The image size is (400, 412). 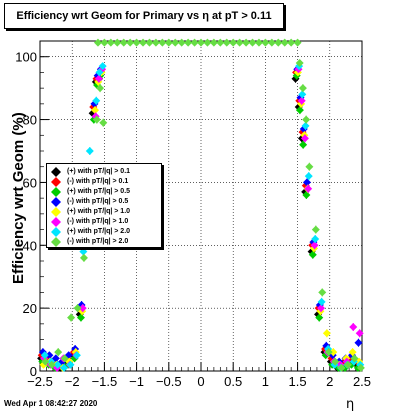 I want to click on x-tick-label: 0.5, so click(x=233, y=381).